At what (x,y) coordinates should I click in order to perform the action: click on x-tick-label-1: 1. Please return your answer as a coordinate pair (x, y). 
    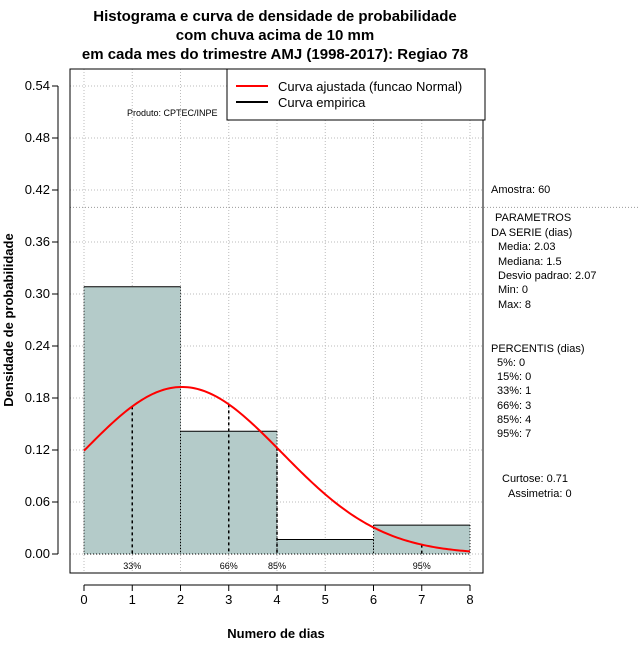
    Looking at the image, I should click on (132, 599).